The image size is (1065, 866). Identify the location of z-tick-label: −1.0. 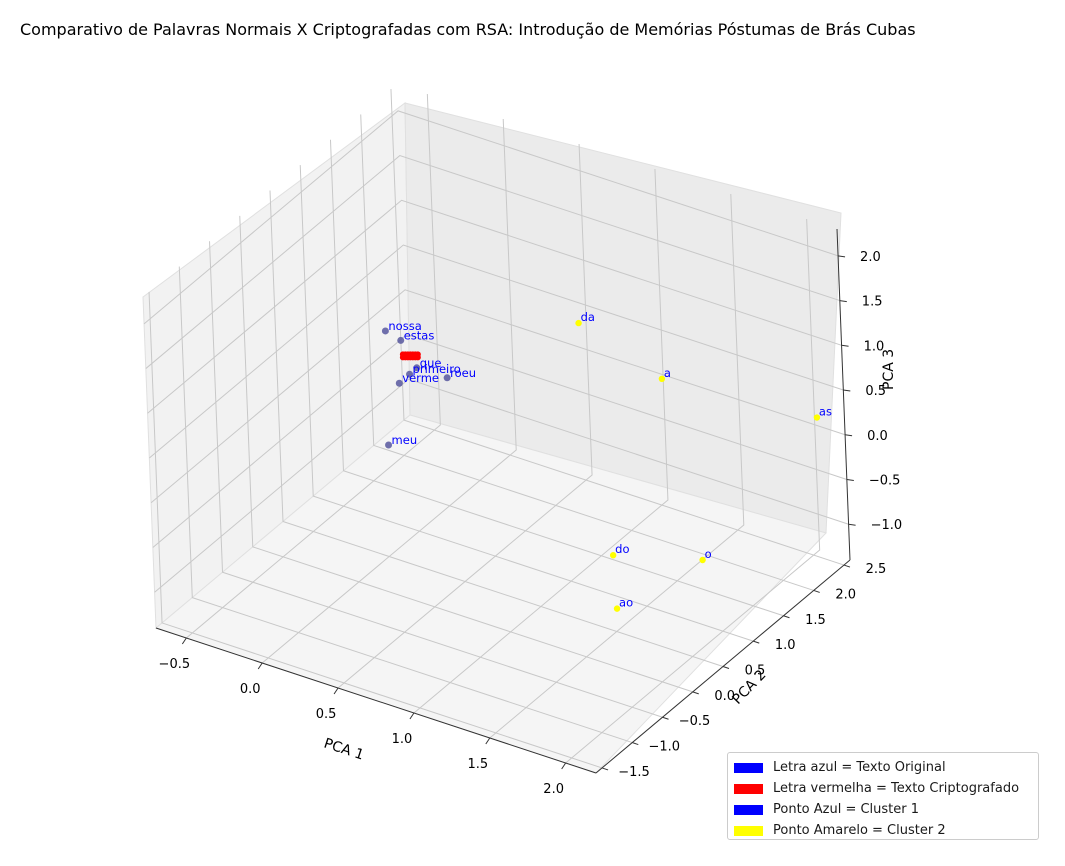
(887, 525).